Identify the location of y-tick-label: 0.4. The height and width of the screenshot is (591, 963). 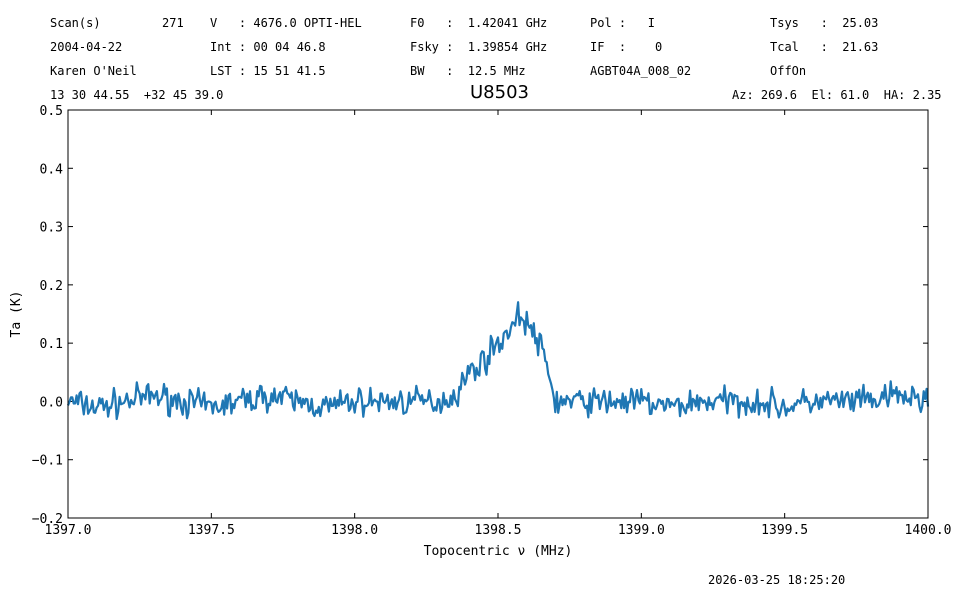
(52, 169).